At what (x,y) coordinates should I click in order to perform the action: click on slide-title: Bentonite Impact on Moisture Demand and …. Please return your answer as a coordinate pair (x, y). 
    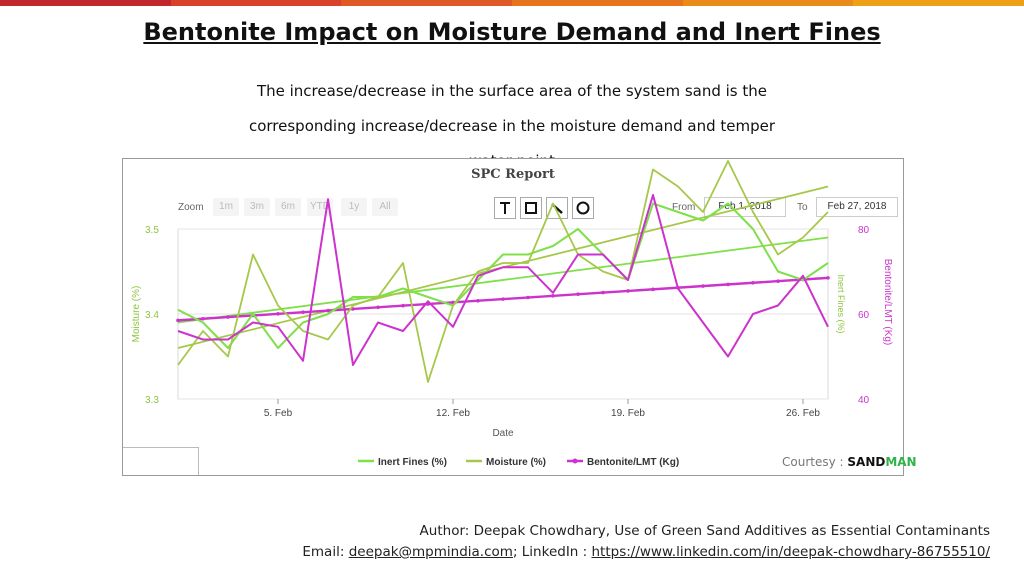
    Looking at the image, I should click on (512, 32).